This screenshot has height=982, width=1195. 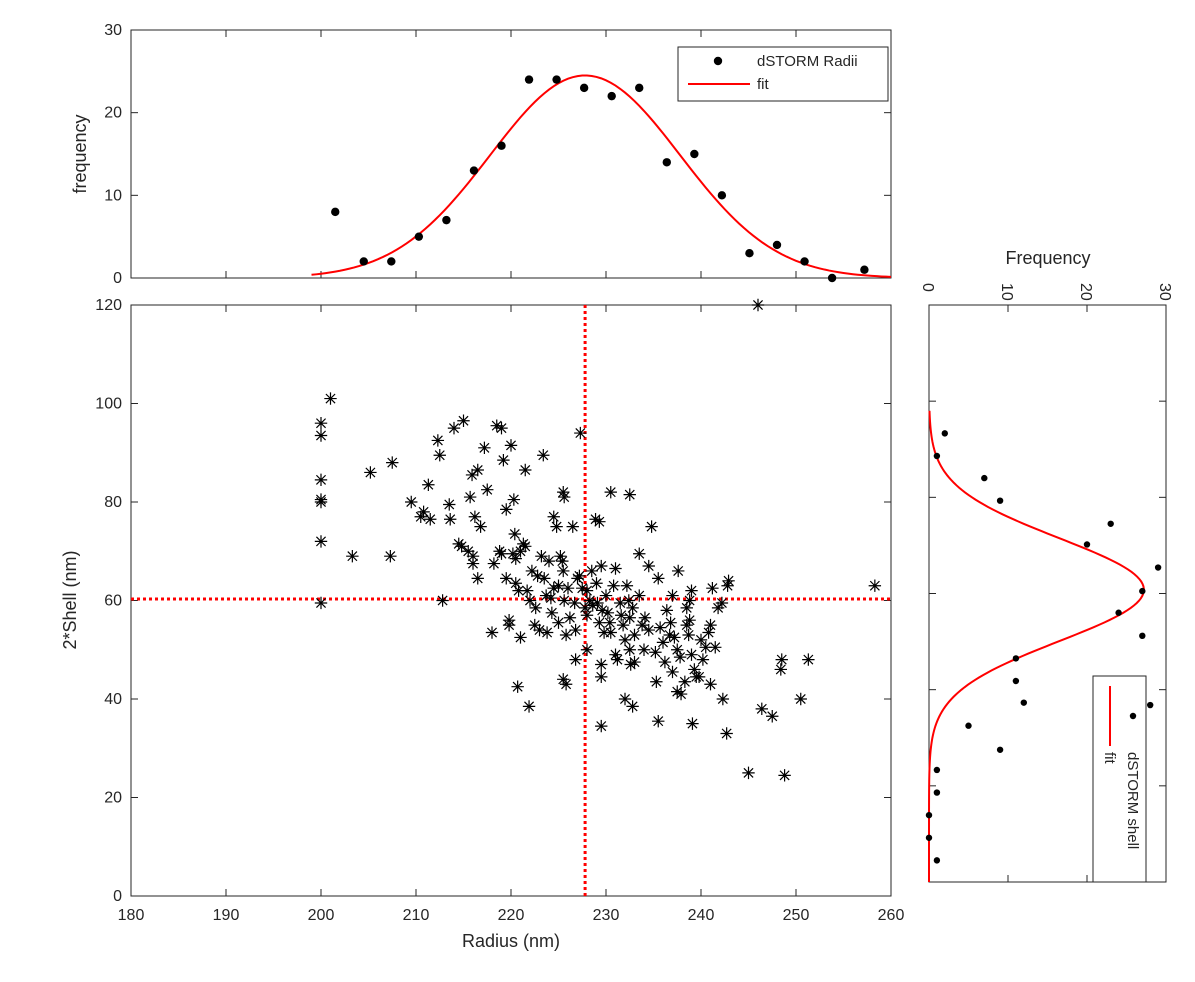 I want to click on main-y-tick-label: 20, so click(x=113, y=798).